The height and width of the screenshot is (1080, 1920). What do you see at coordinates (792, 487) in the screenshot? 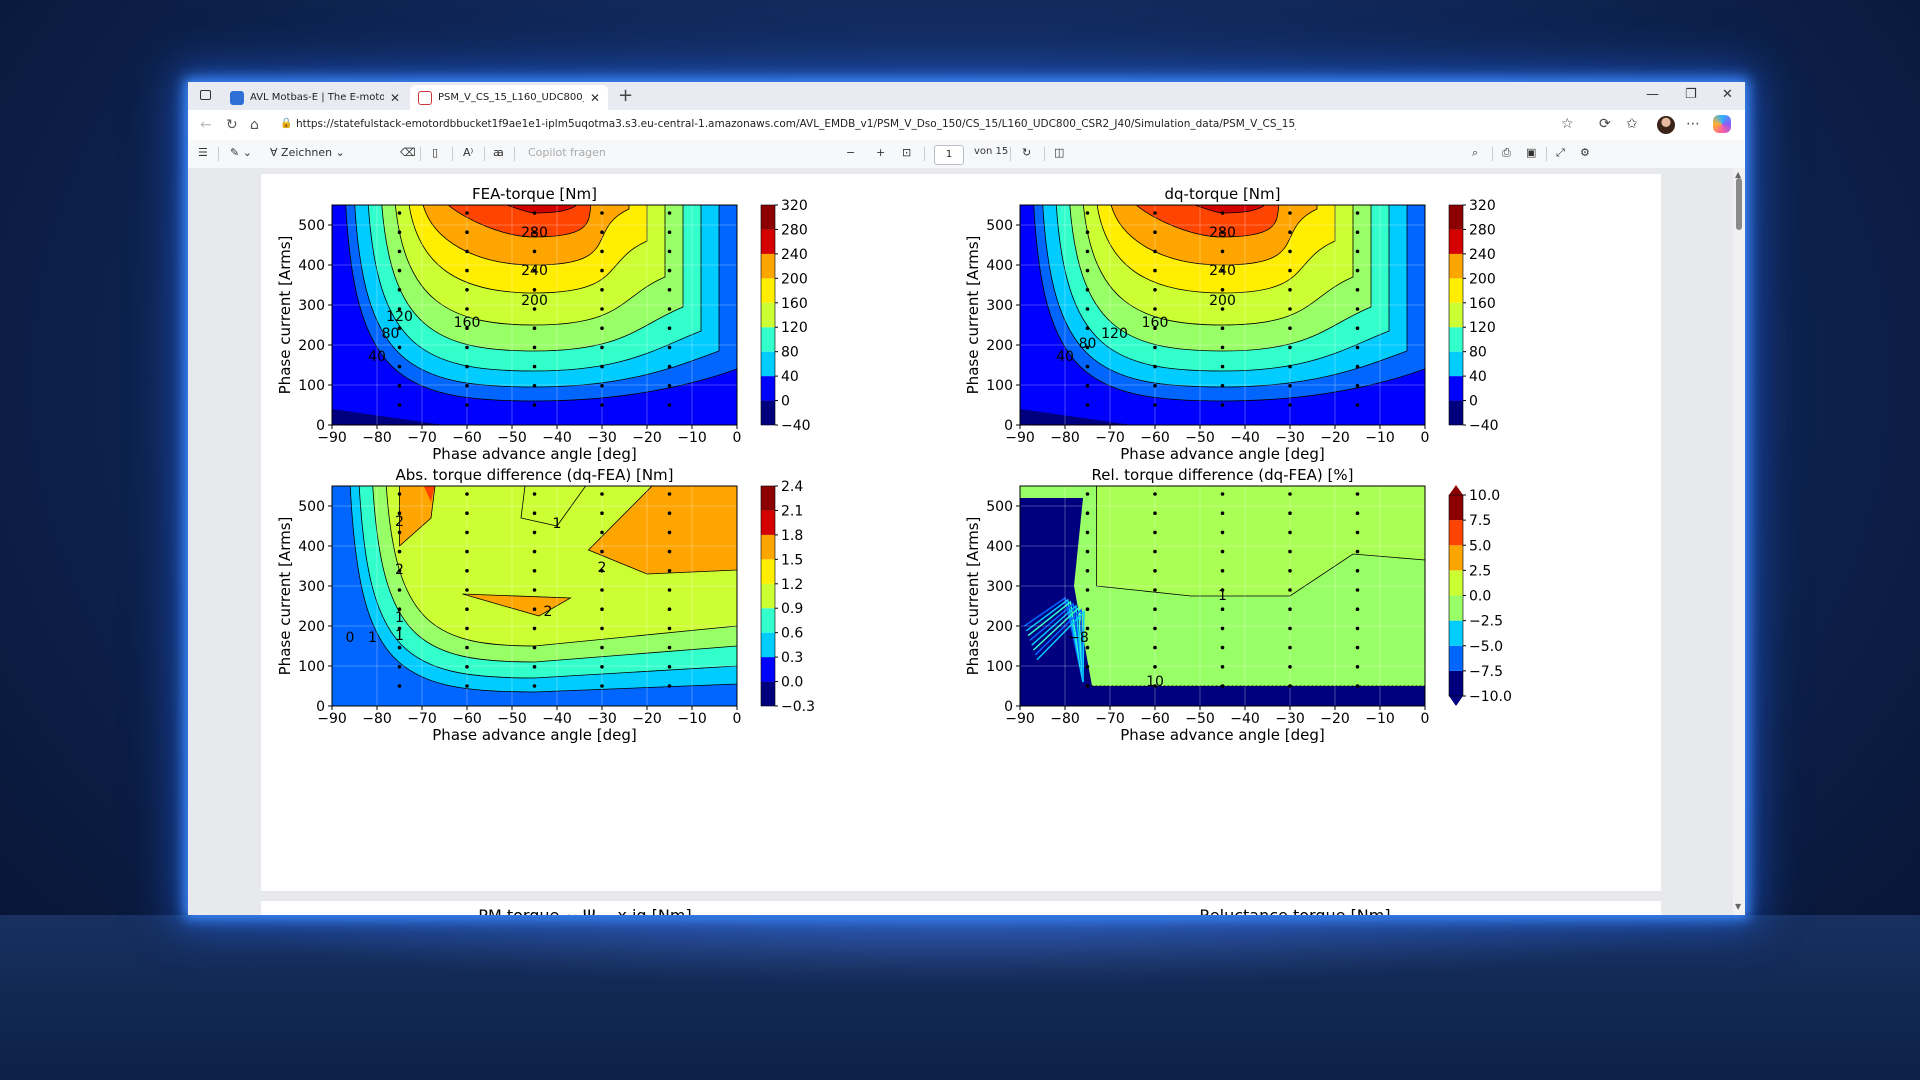
I see `colorbar-tick-label: 2.4` at bounding box center [792, 487].